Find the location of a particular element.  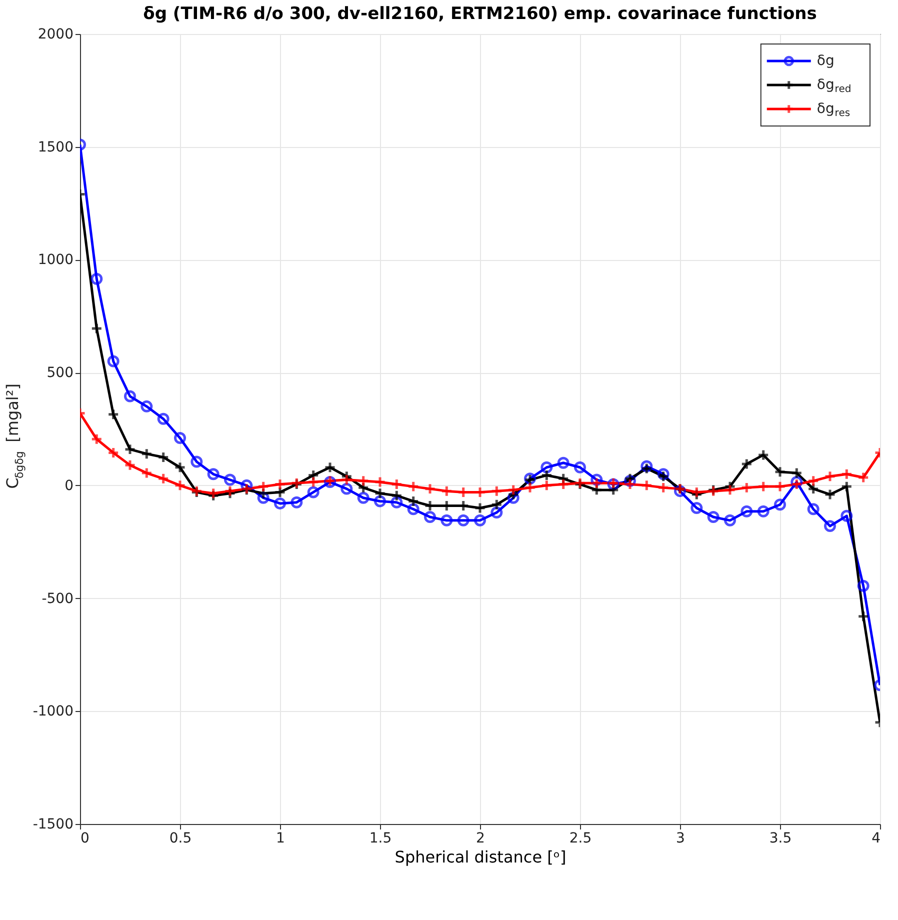

y-tick-label: 2000 is located at coordinates (56, 34).